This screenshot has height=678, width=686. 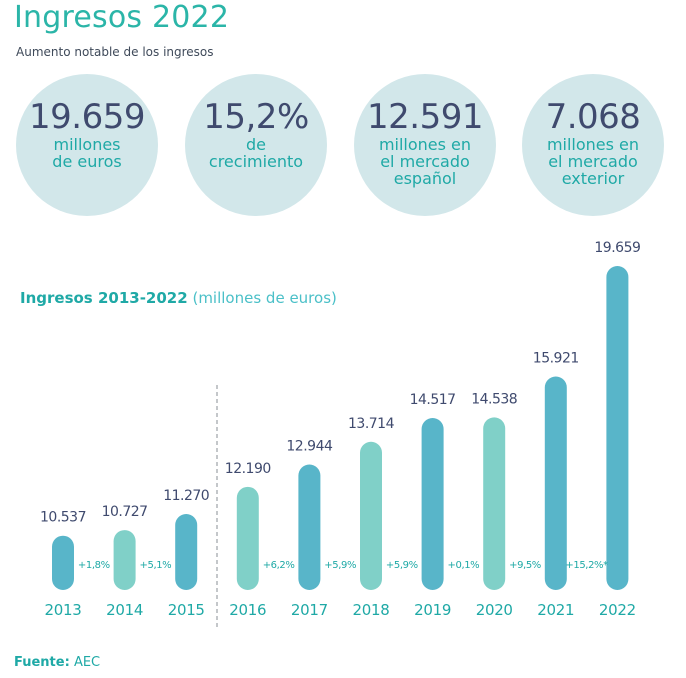 I want to click on growth-label-2018: +5,9%, so click(x=340, y=565).